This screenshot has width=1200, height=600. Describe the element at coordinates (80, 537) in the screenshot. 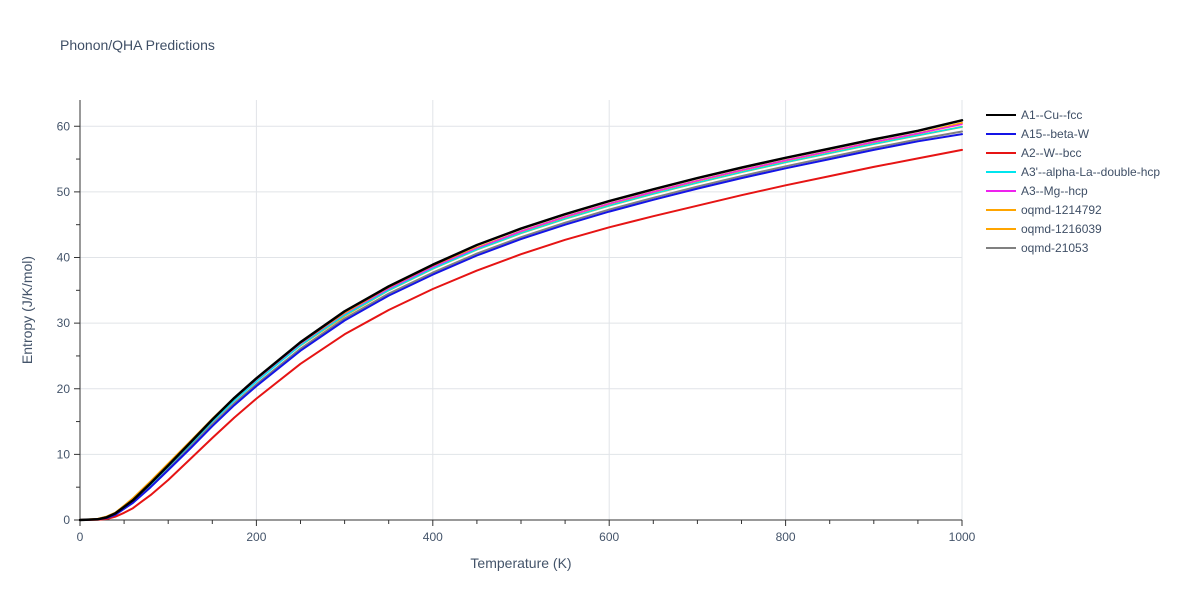

I see `x-tick-label: 0` at that location.